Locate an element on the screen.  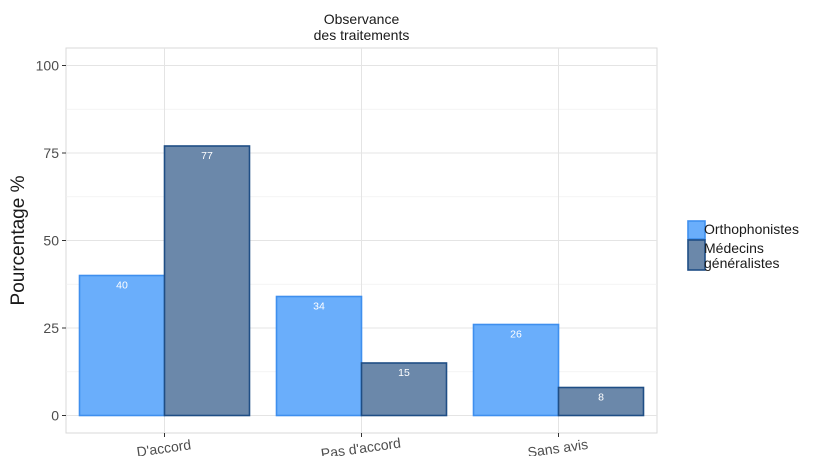
y-tick-label: 100 is located at coordinates (48, 66).